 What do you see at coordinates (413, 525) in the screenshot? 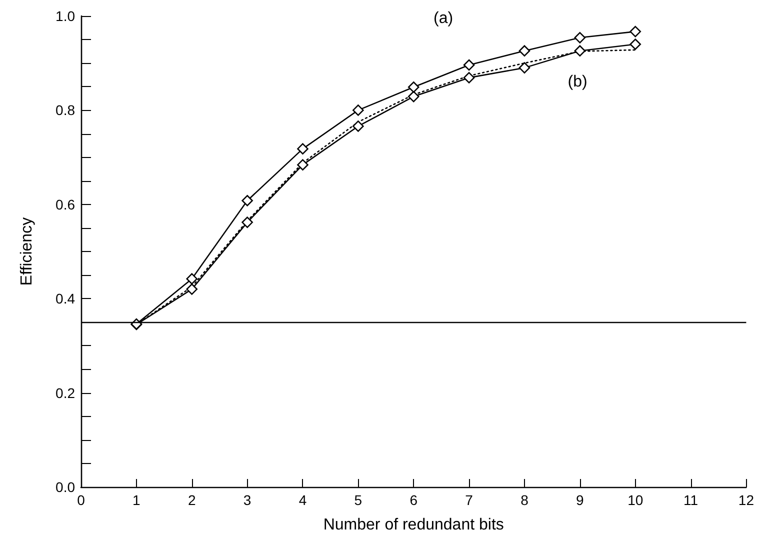
I see `x-axis-title: Number of redundant bits` at bounding box center [413, 525].